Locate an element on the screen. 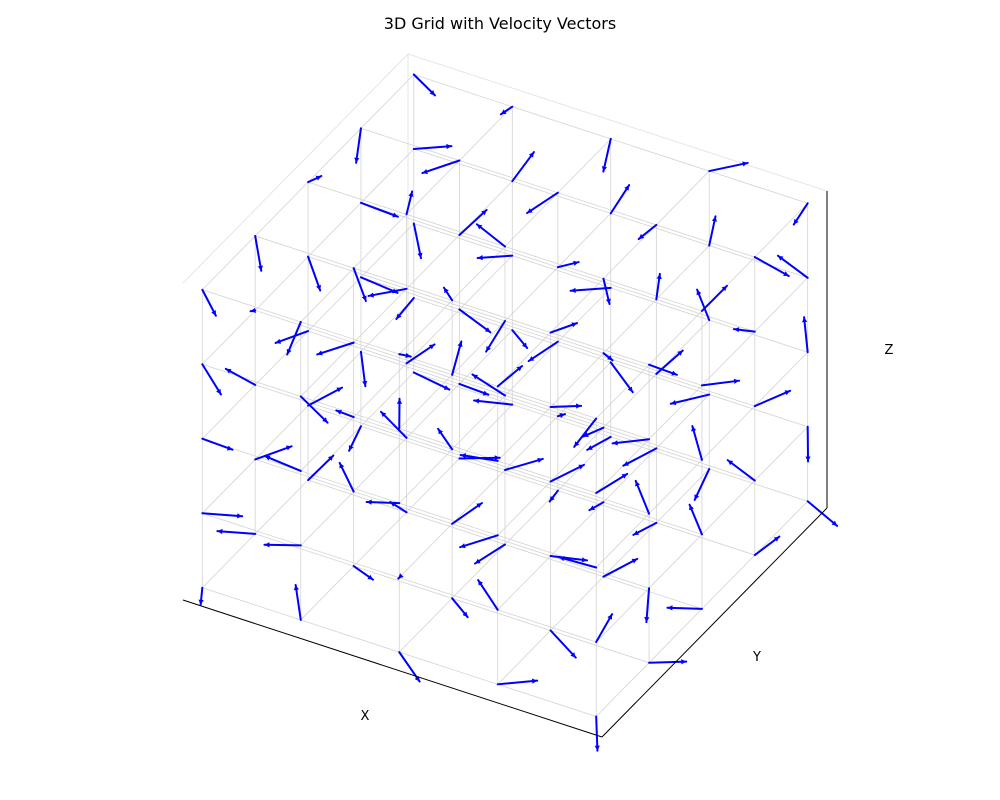 The image size is (1000, 800). pane-edge is located at coordinates (617, 122).